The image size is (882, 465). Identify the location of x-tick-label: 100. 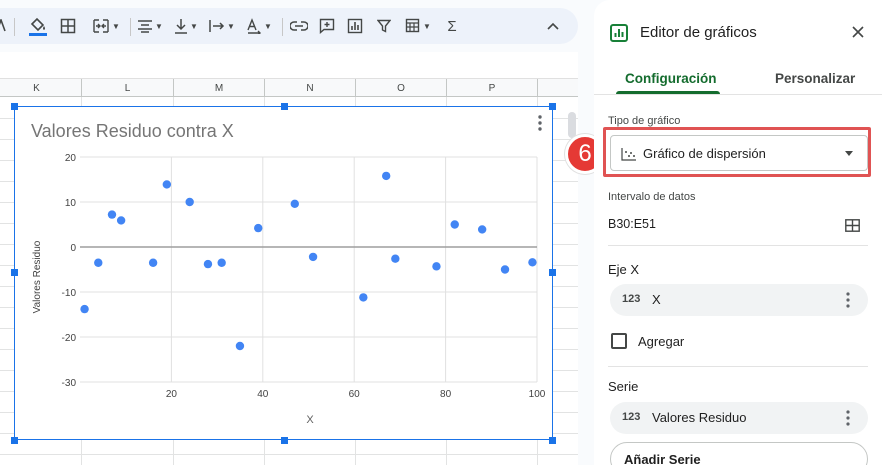
(537, 394).